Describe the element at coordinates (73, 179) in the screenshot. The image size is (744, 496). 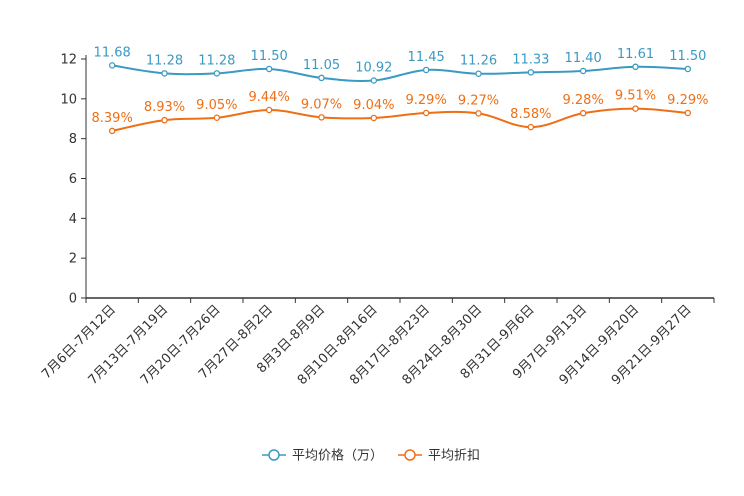
I see `y-tick-label: 6` at that location.